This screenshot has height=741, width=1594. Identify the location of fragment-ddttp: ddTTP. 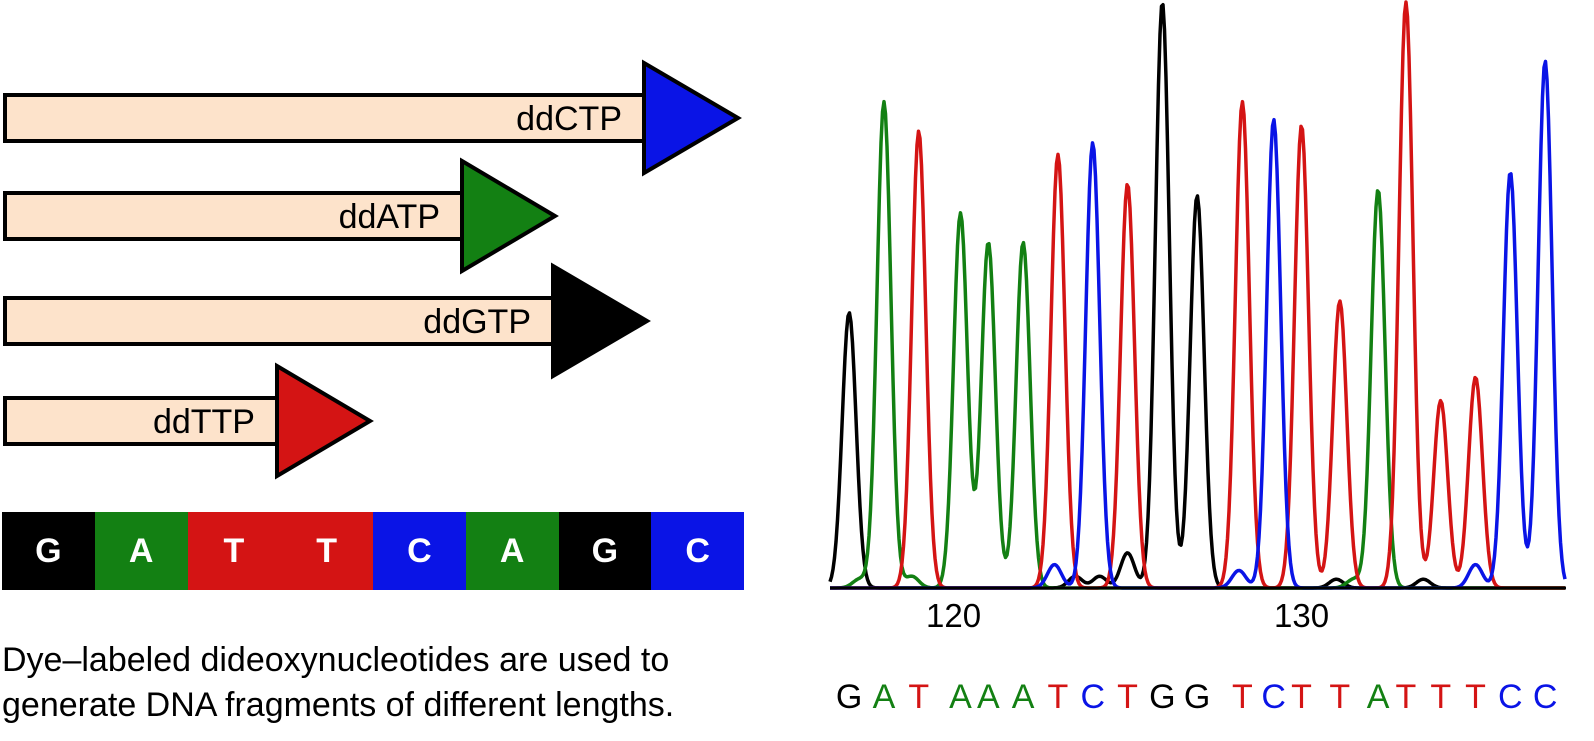
(188, 421).